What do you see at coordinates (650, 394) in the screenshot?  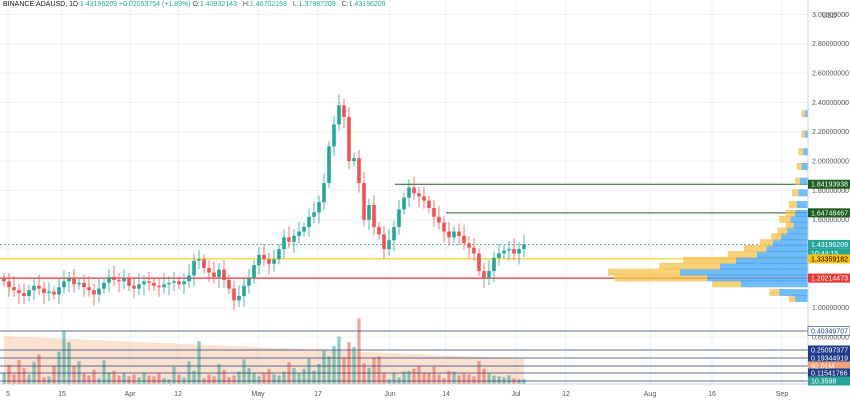 I see `x-tick-label: Aug` at bounding box center [650, 394].